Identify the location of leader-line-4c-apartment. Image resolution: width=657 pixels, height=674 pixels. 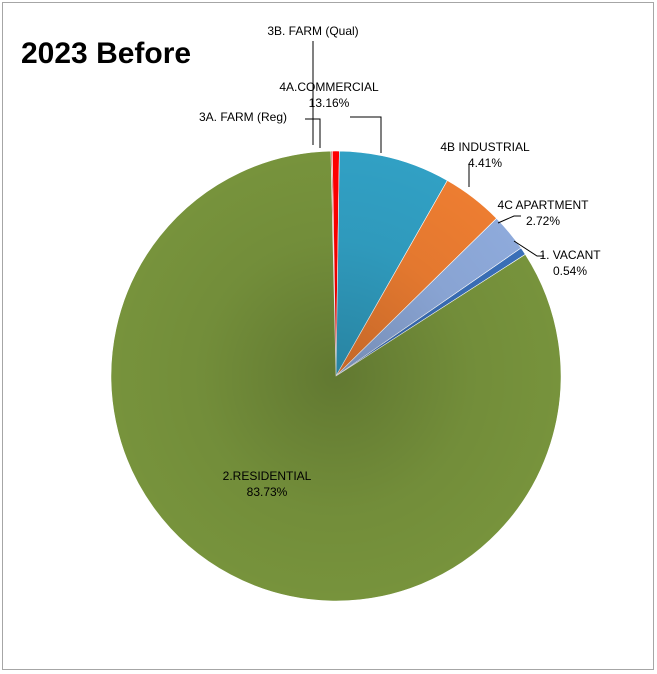
(509, 219).